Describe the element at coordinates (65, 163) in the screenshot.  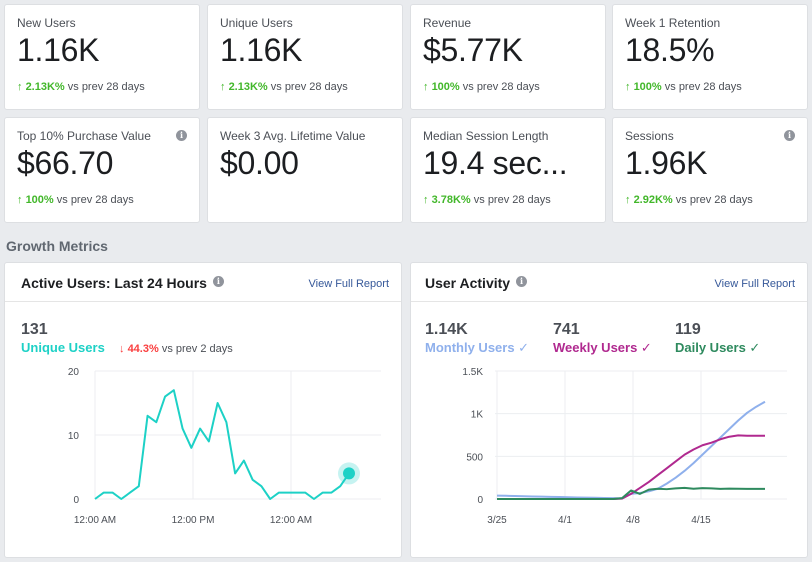
I see `metric-value: $66.70` at that location.